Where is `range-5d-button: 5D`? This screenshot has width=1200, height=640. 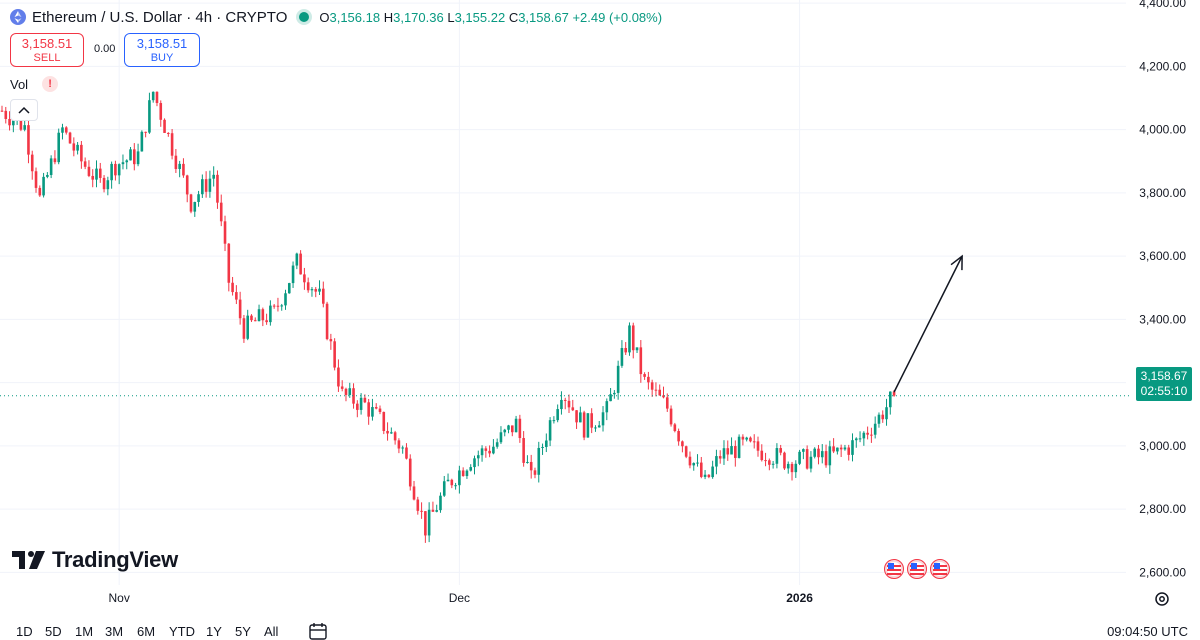
range-5d-button: 5D is located at coordinates (53, 631).